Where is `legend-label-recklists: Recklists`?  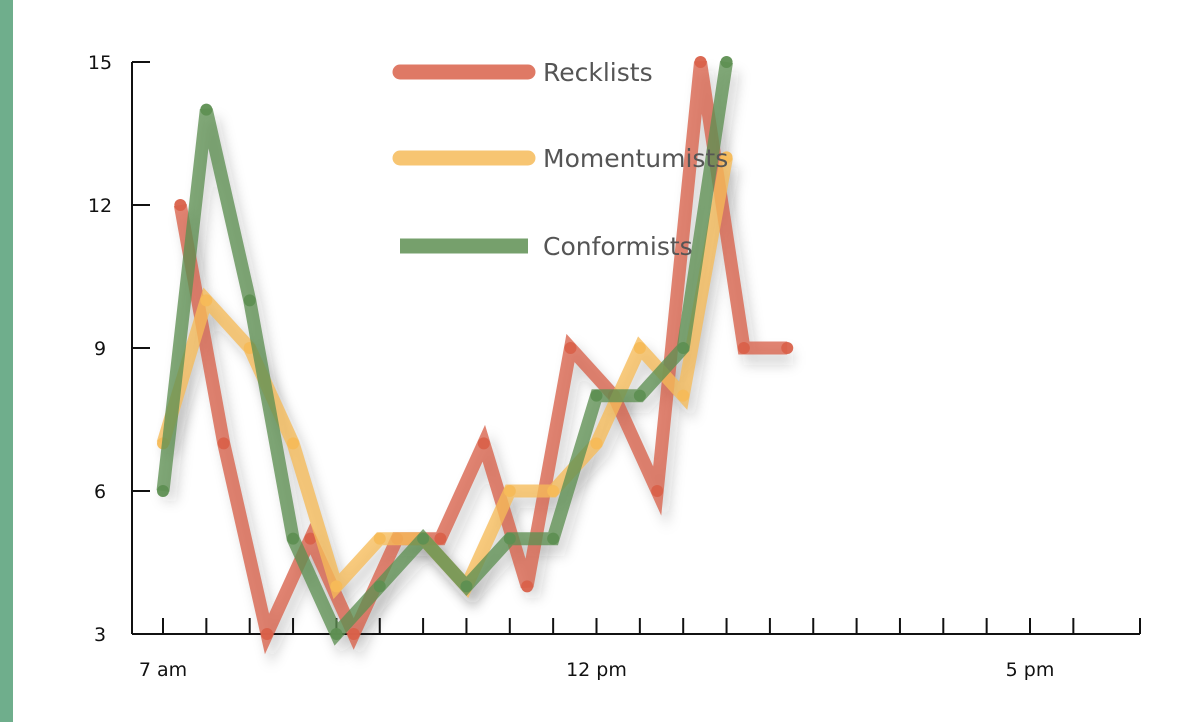
legend-label-recklists: Recklists is located at coordinates (598, 72).